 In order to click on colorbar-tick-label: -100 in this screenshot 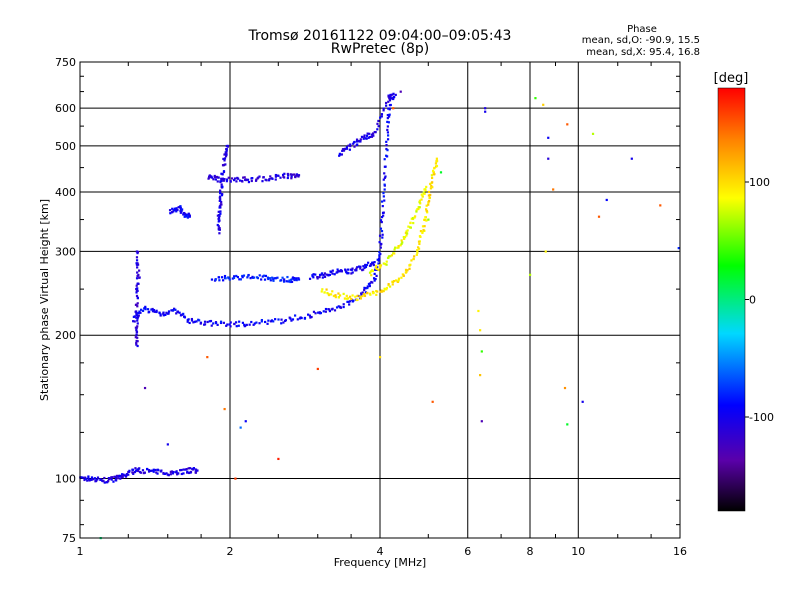, I will do `click(761, 417)`.